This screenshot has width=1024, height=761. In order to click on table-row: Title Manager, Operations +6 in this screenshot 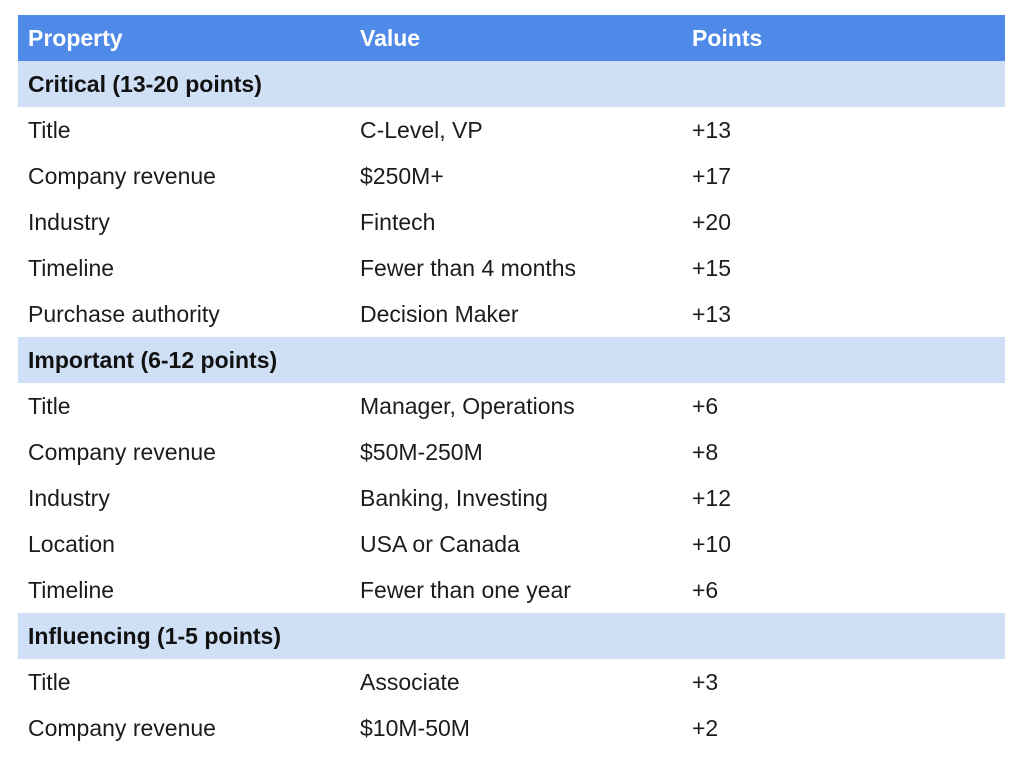, I will do `click(511, 406)`.